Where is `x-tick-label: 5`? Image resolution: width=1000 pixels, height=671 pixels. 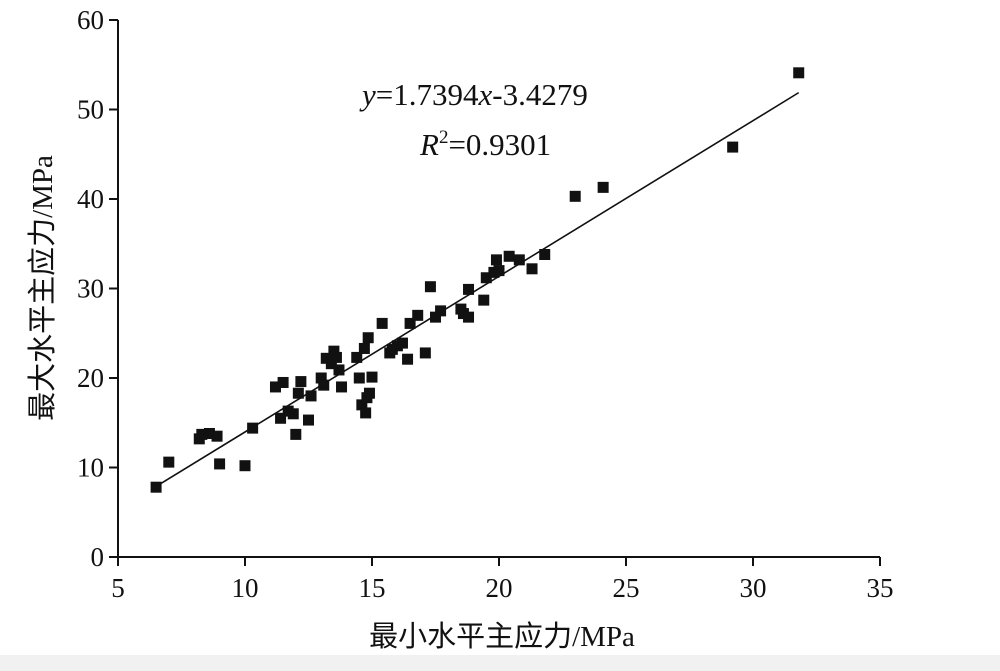 x-tick-label: 5 is located at coordinates (118, 588).